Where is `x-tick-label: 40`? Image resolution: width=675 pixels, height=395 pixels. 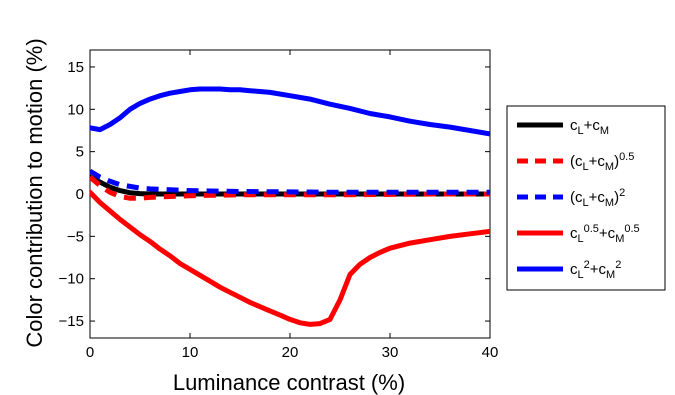
x-tick-label: 40 is located at coordinates (490, 352).